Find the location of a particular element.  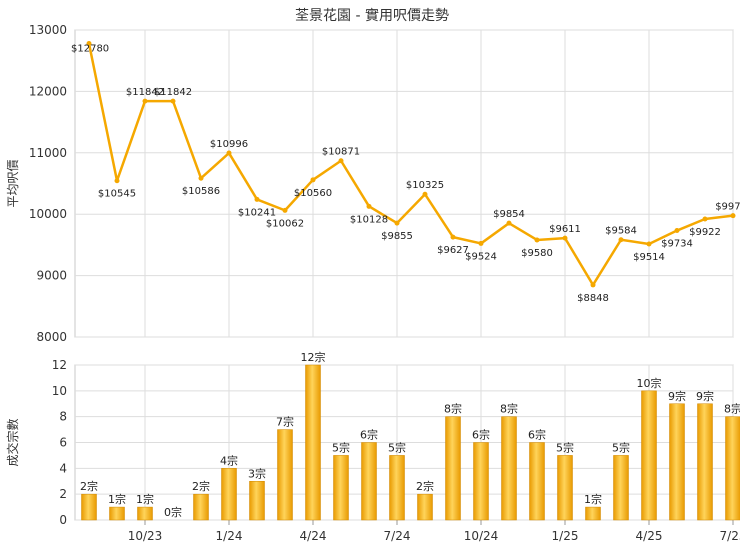

x-tick-label: 10/24 is located at coordinates (481, 536).